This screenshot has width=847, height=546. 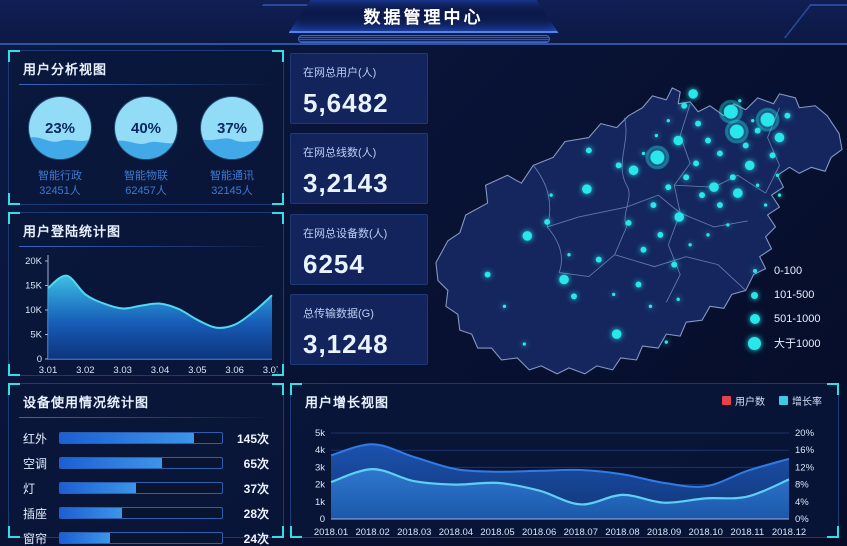 I want to click on y-axis-tick-label: 15K, so click(x=34, y=286).